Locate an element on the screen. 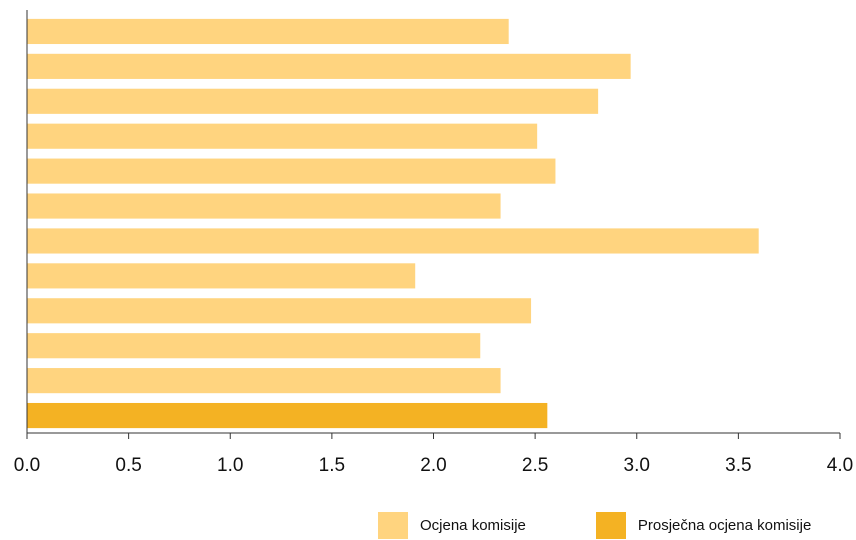 This screenshot has height=540, width=856. legend-item-prosjecna-ocjena: Prosječna ocjena komisije is located at coordinates (703, 525).